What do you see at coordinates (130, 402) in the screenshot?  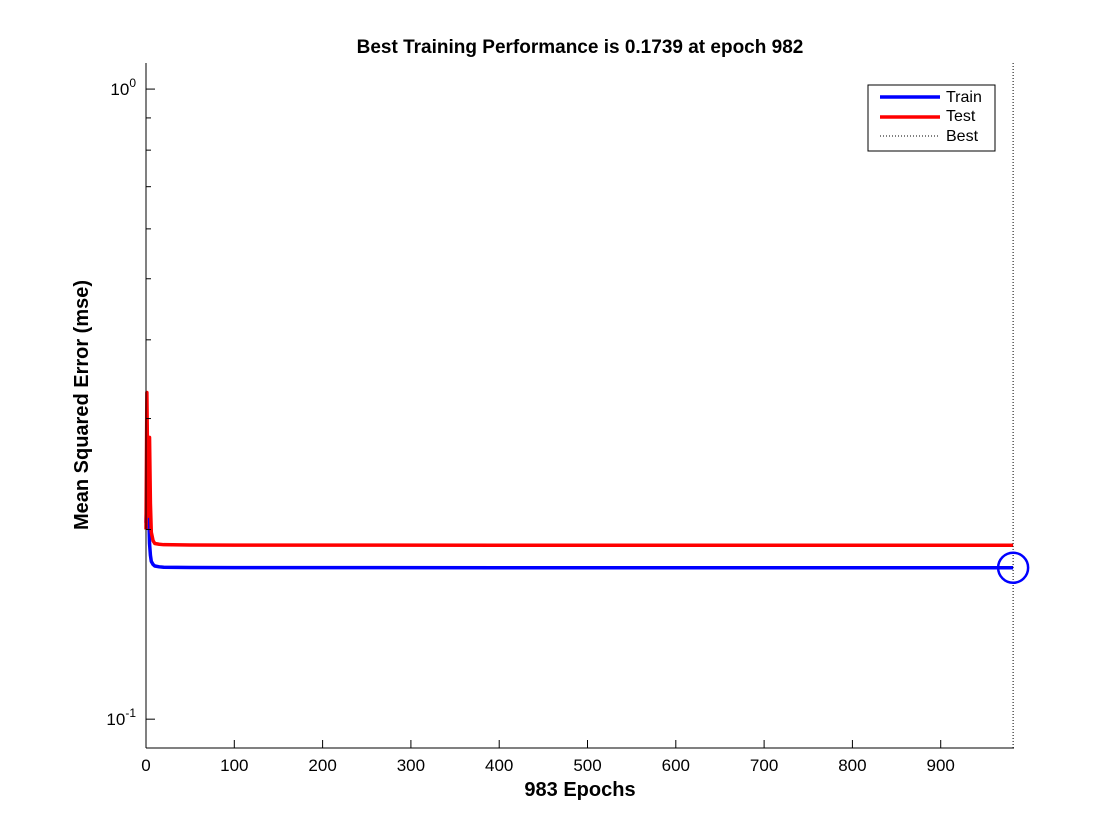 I see `y-axis-ticks: 10⁻¹ 10⁰` at bounding box center [130, 402].